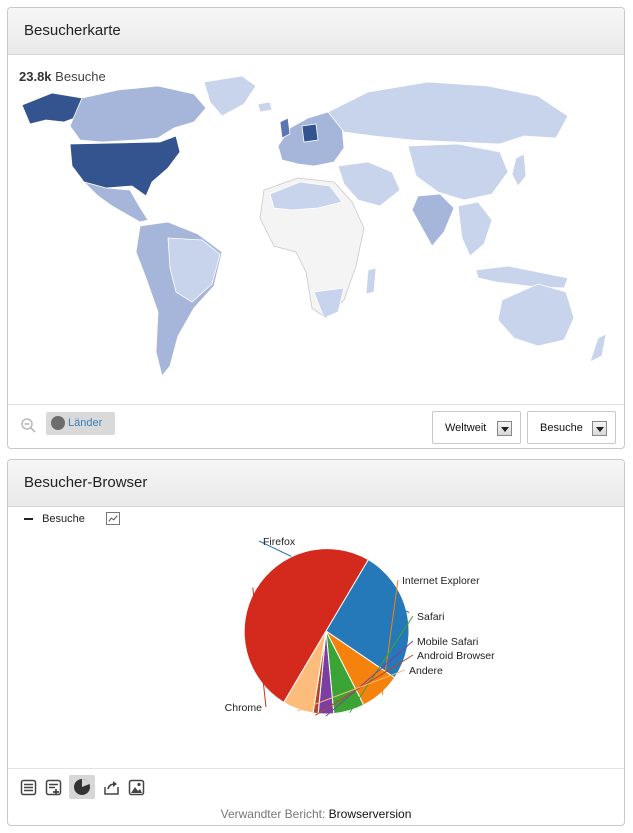 Image resolution: width=633 pixels, height=833 pixels. Describe the element at coordinates (230, 96) in the screenshot. I see `map-country-greenland` at that location.